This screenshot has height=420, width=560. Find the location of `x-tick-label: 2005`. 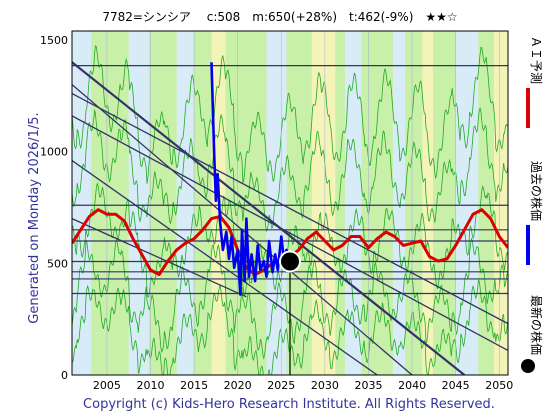

x-tick-label: 2005 is located at coordinates (107, 385).